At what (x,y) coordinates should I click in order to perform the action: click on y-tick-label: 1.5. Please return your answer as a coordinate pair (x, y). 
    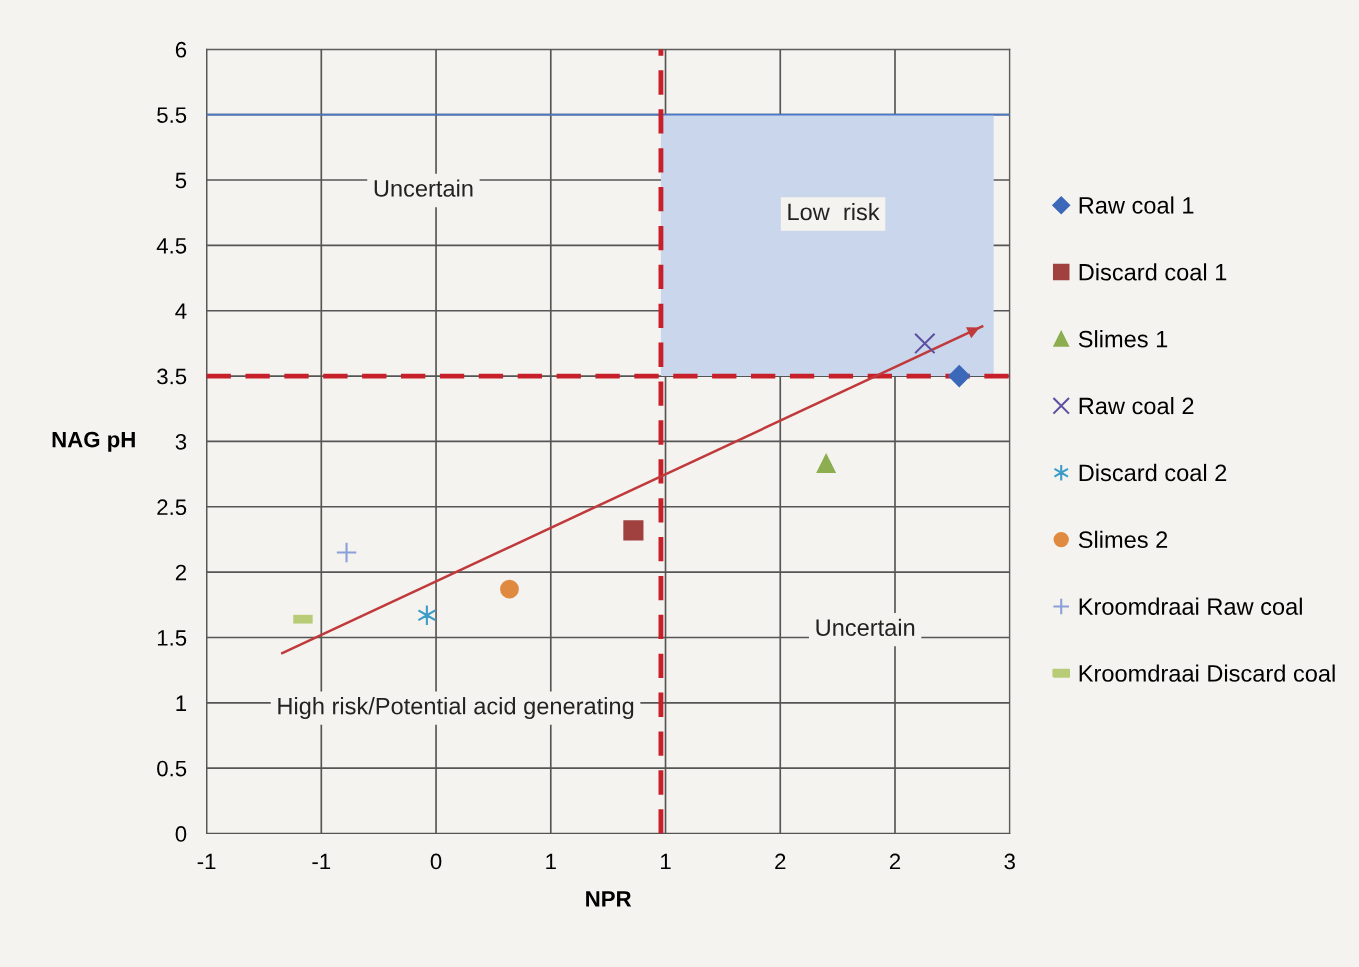
    Looking at the image, I should click on (172, 638).